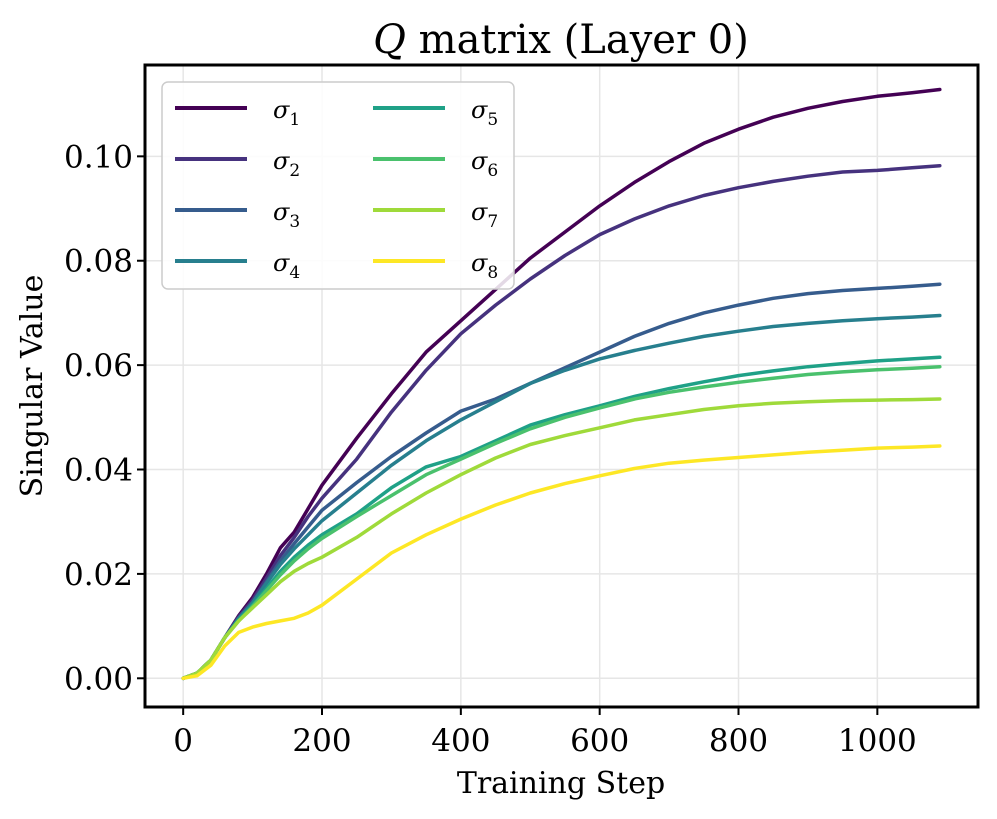 Image resolution: width=997 pixels, height=819 pixels. Describe the element at coordinates (877, 741) in the screenshot. I see `x-tick-label: 1000` at that location.